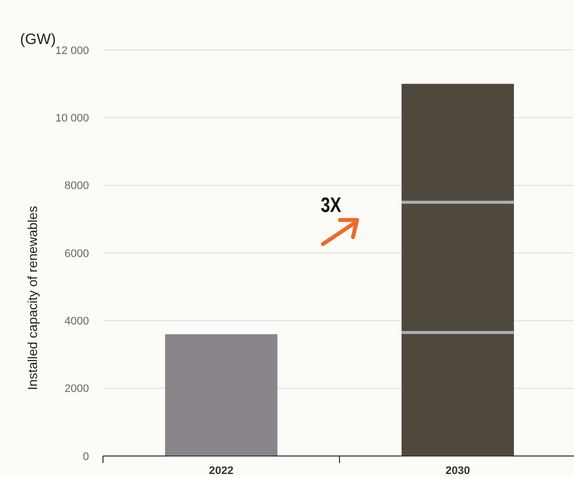 This screenshot has width=574, height=477. What do you see at coordinates (76, 186) in the screenshot?
I see `y-tick-label: 8000` at bounding box center [76, 186].